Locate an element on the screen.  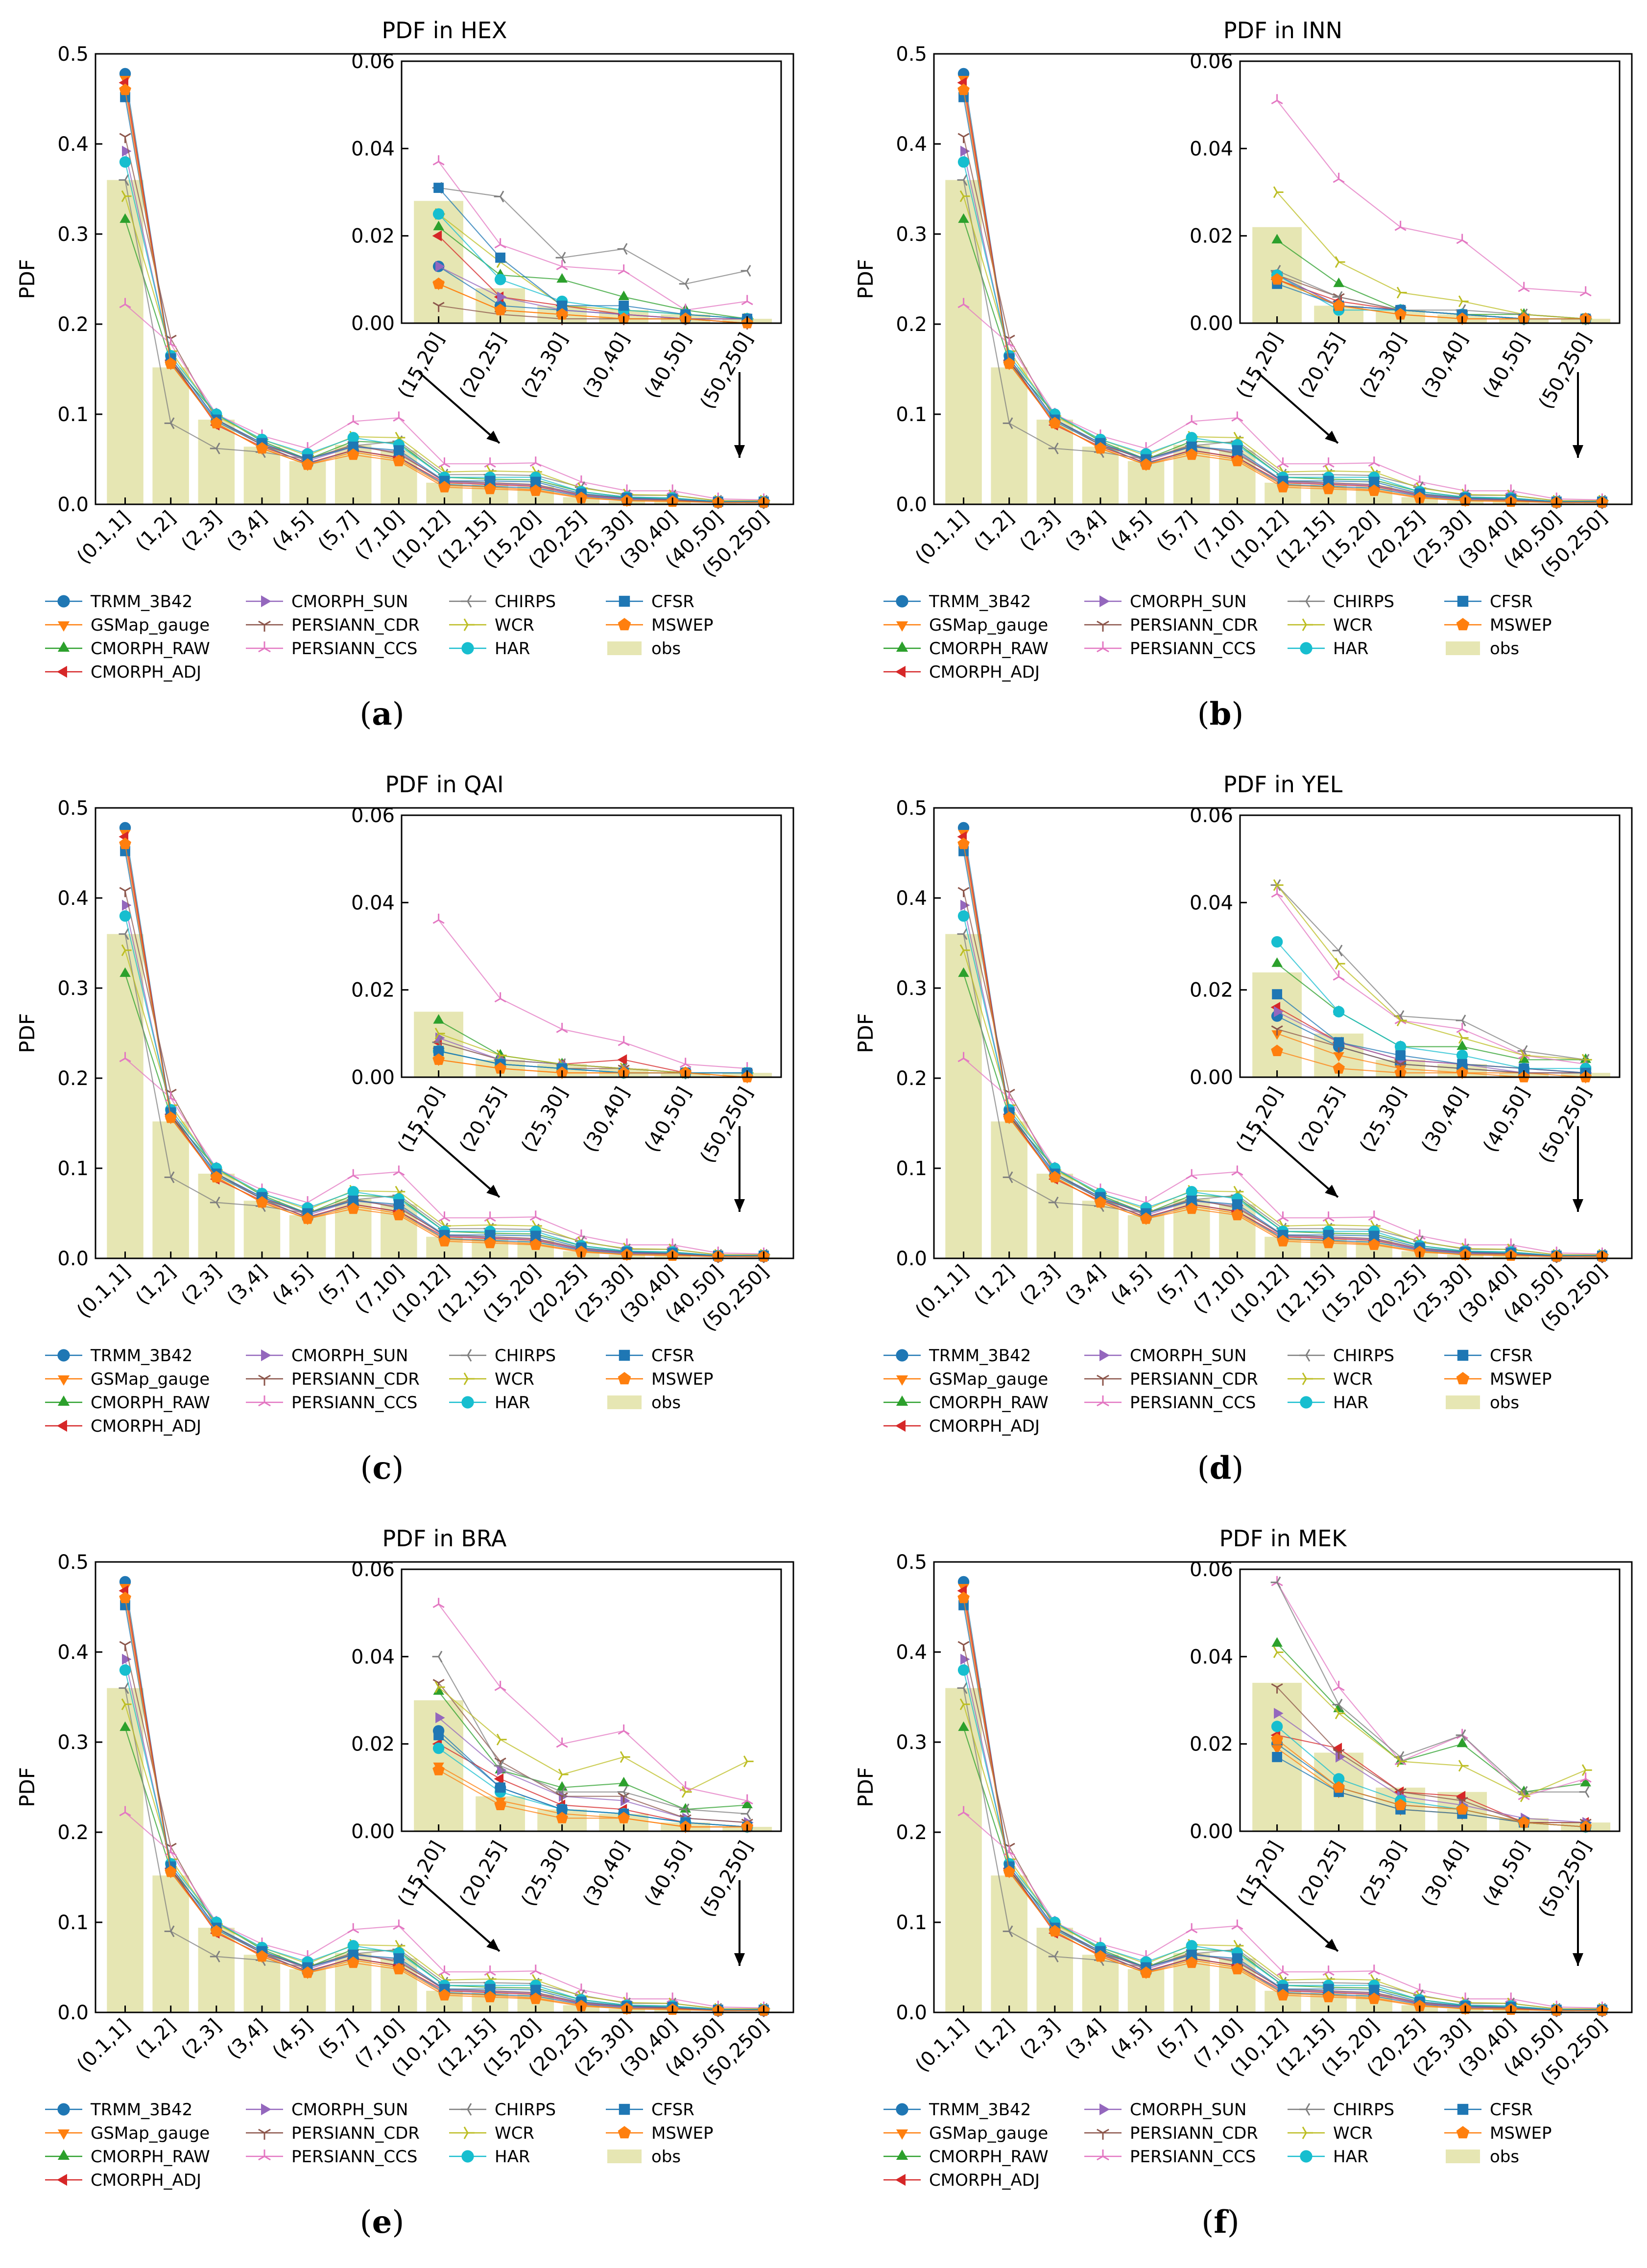
point-CMORPH_SUN is located at coordinates (965, 151).